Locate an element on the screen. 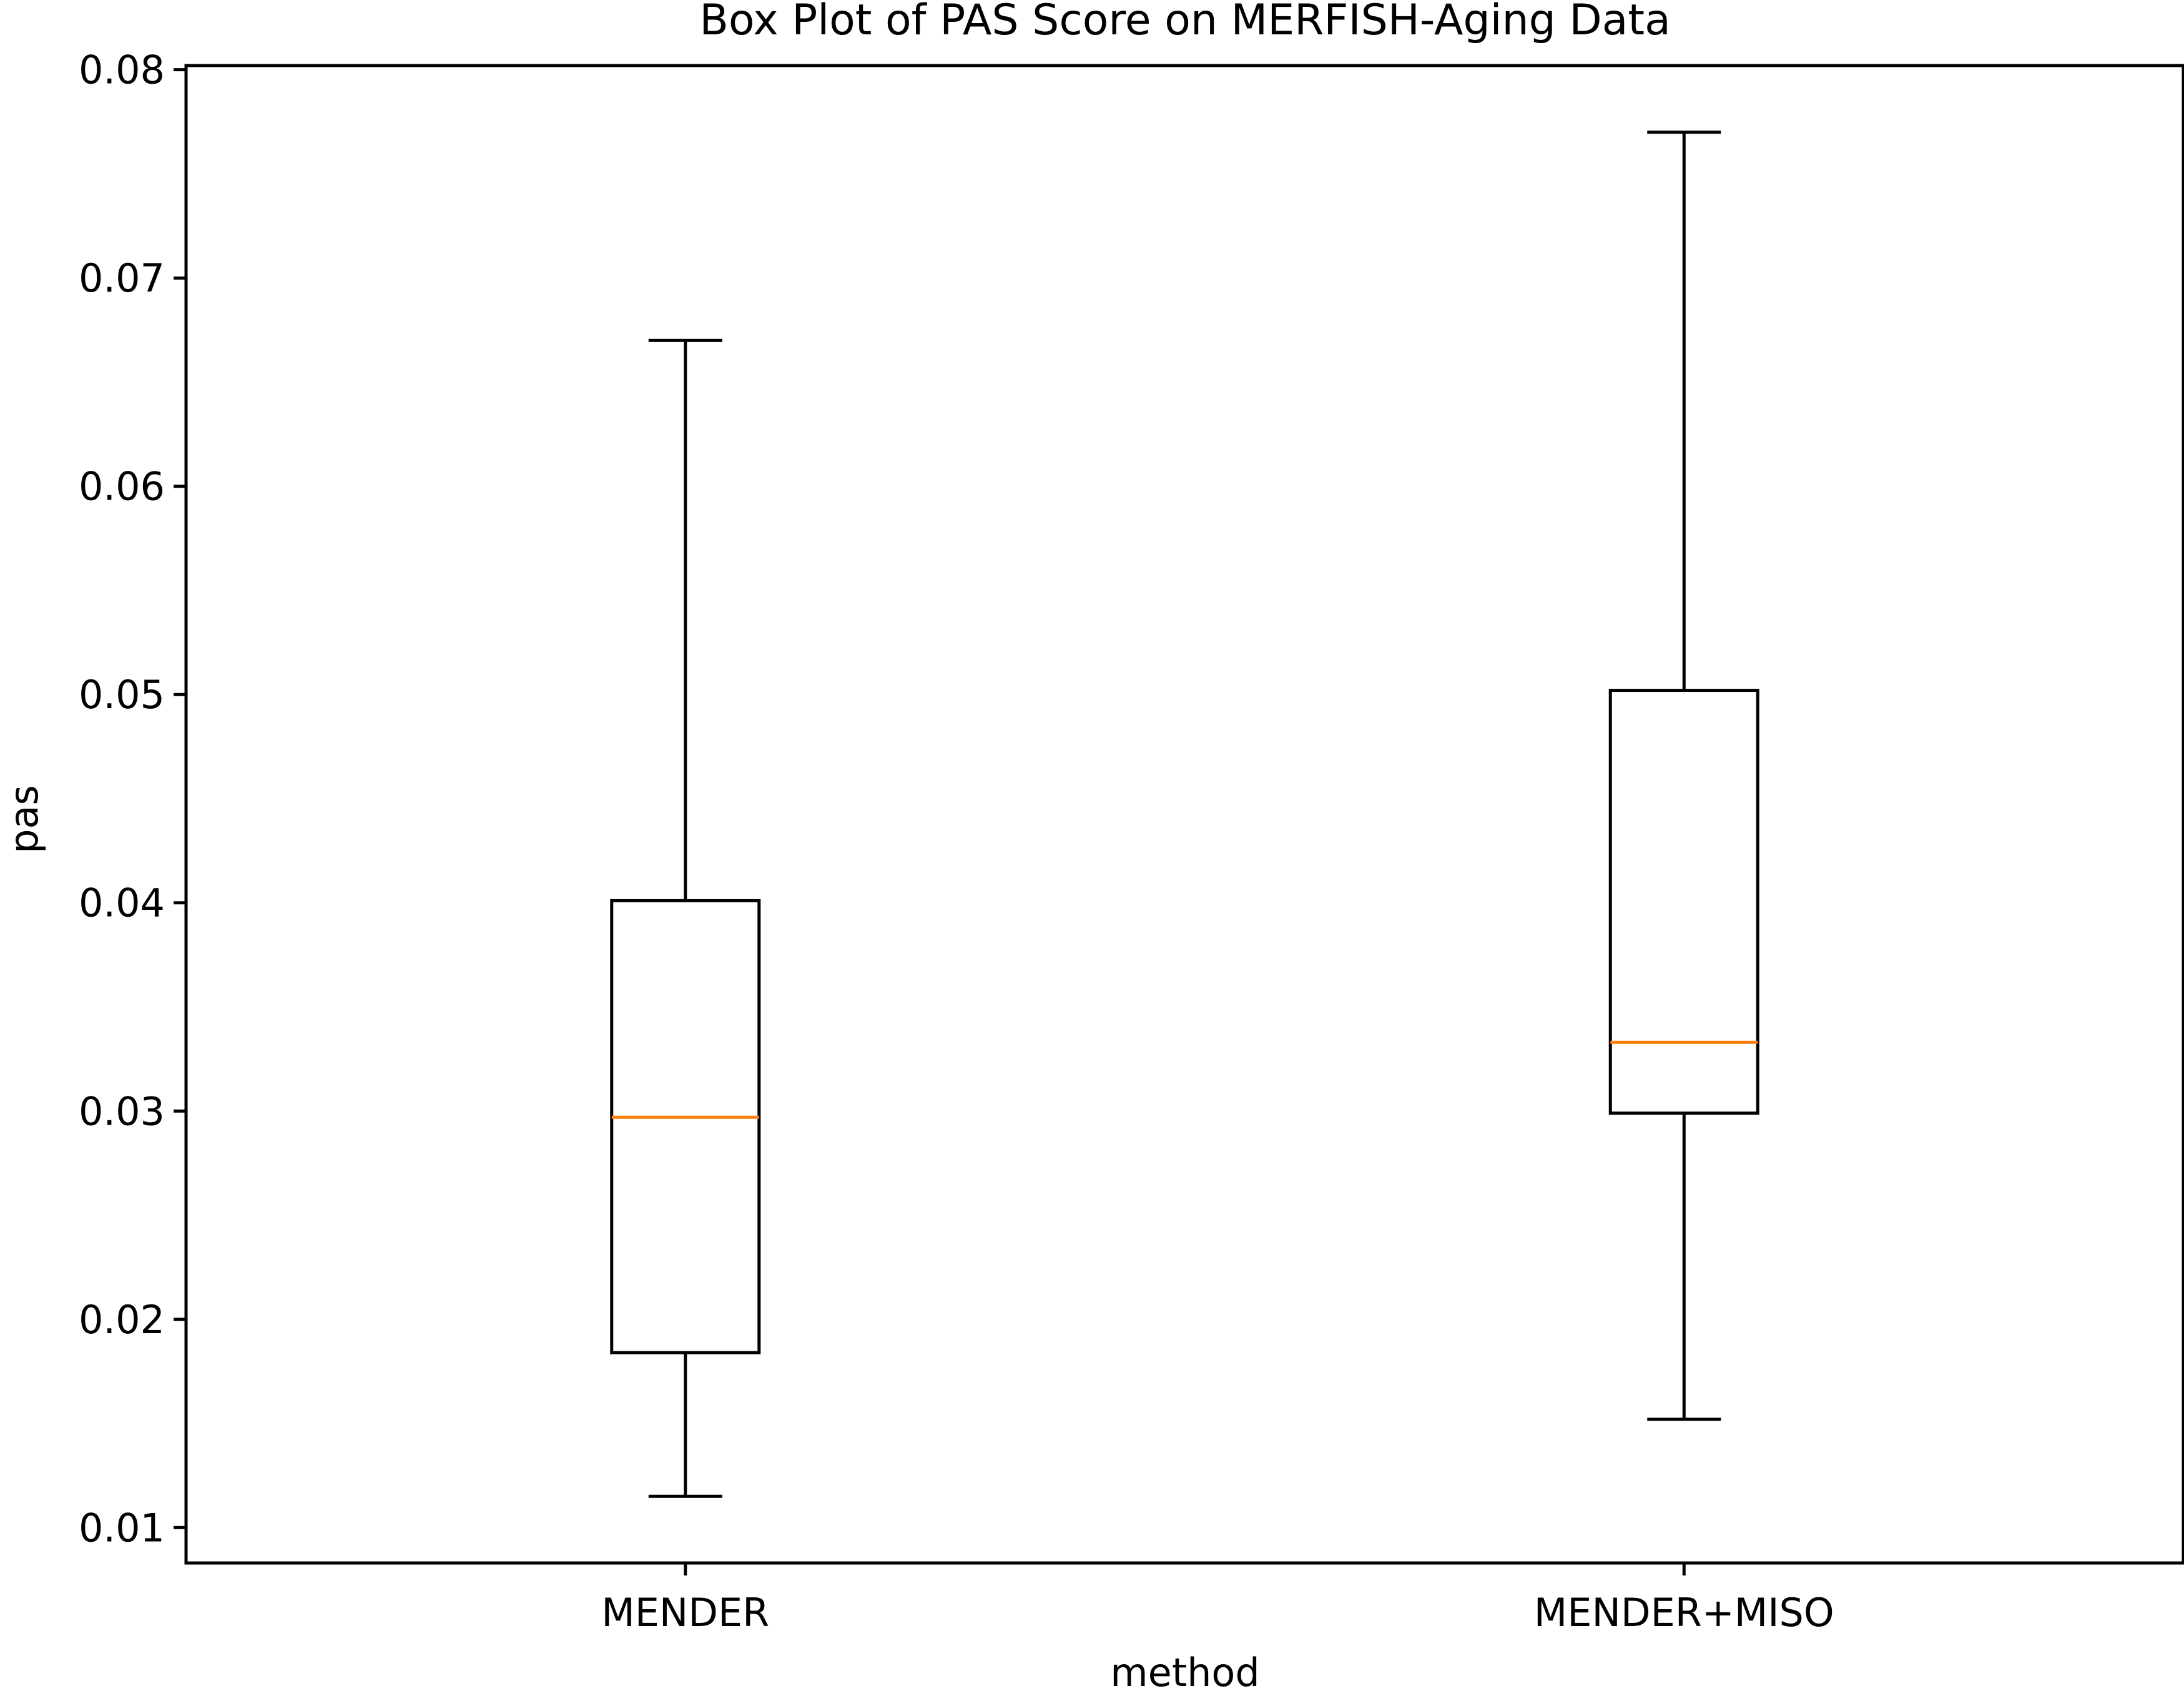 The image size is (2184, 1696). y-tick-label: 0.06 is located at coordinates (122, 487).